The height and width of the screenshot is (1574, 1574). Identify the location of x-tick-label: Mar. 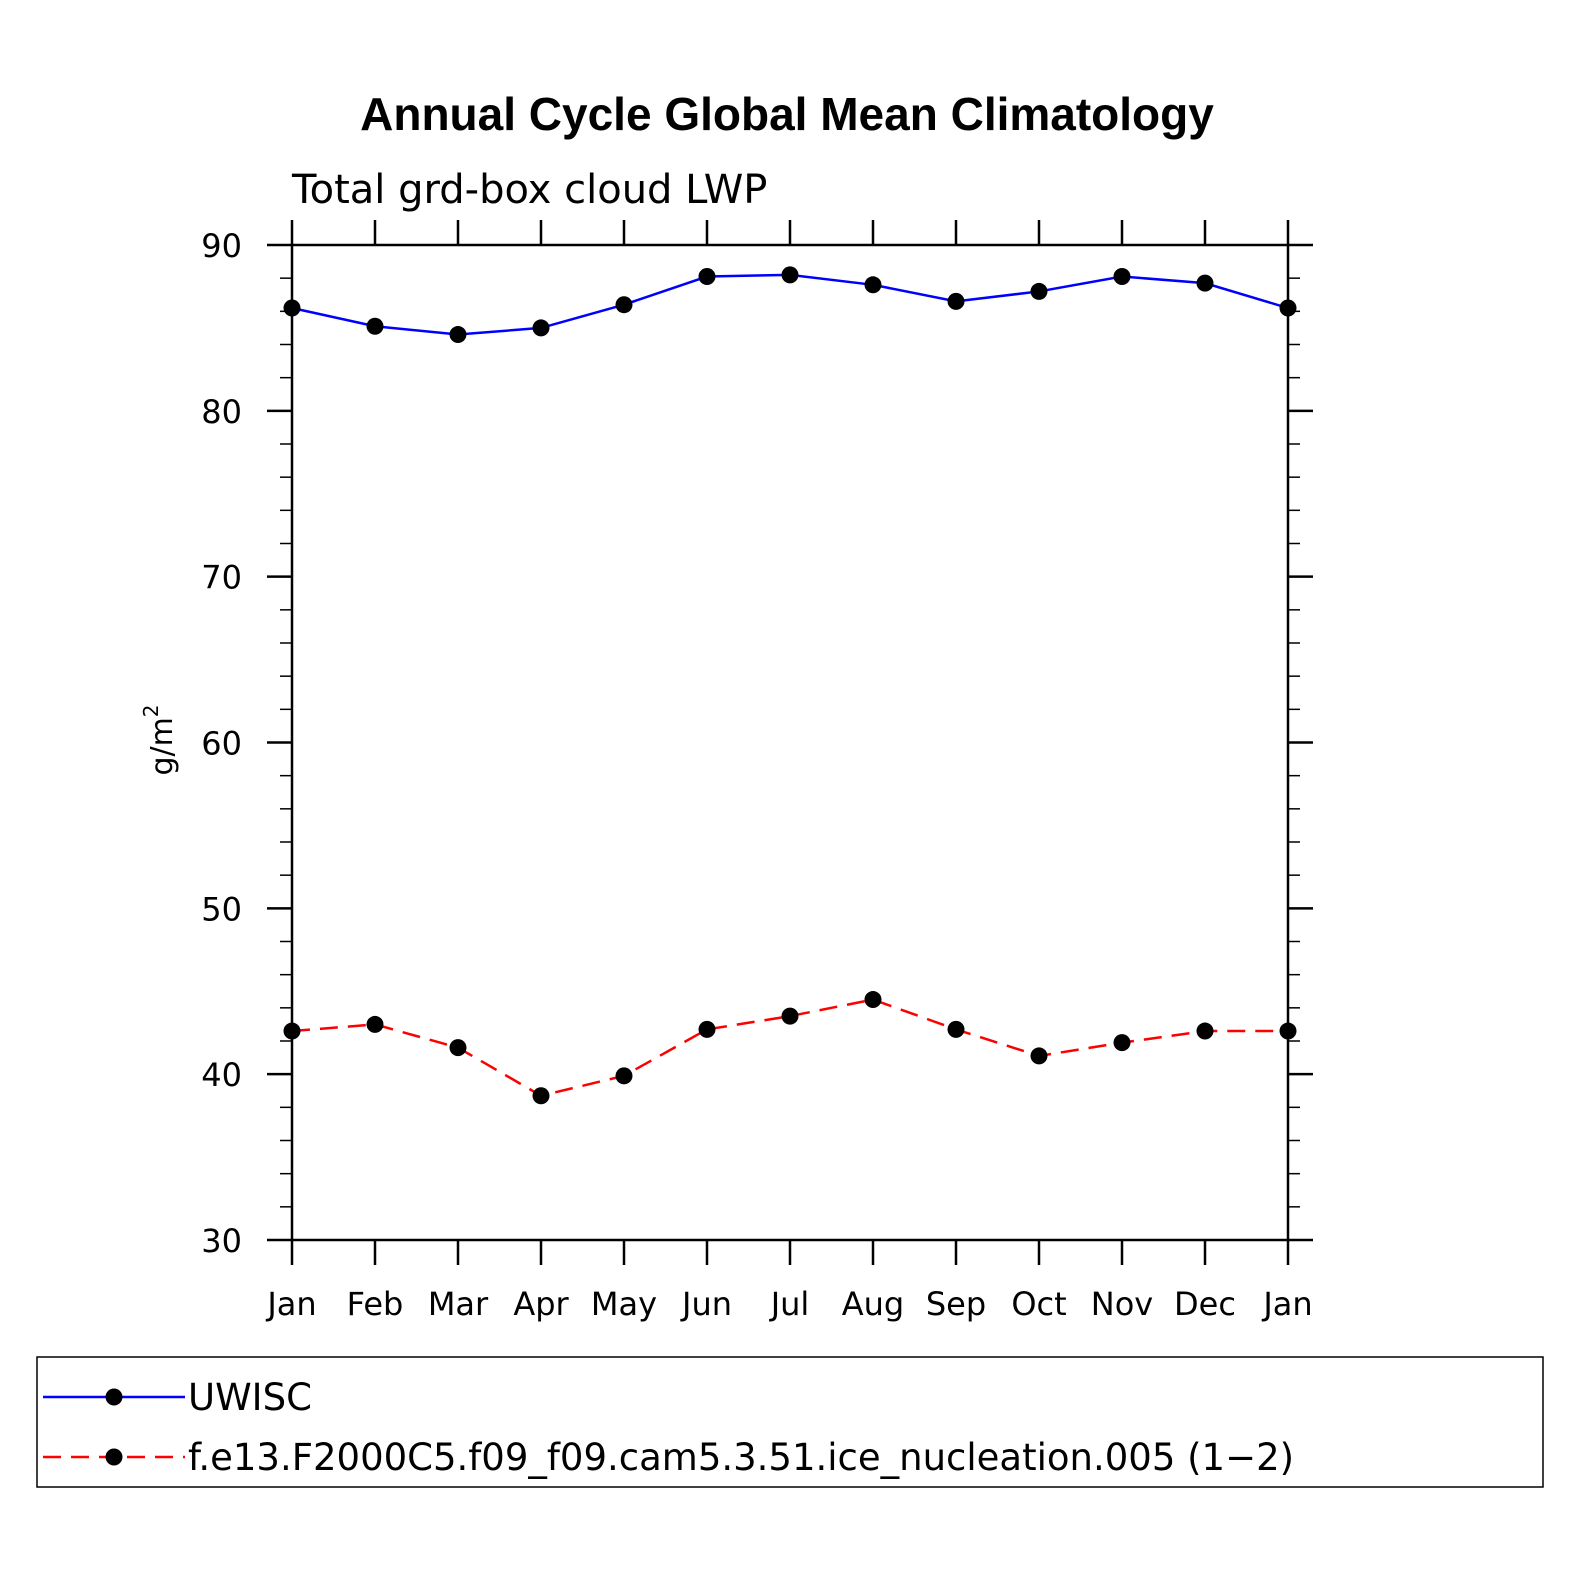
(458, 1304).